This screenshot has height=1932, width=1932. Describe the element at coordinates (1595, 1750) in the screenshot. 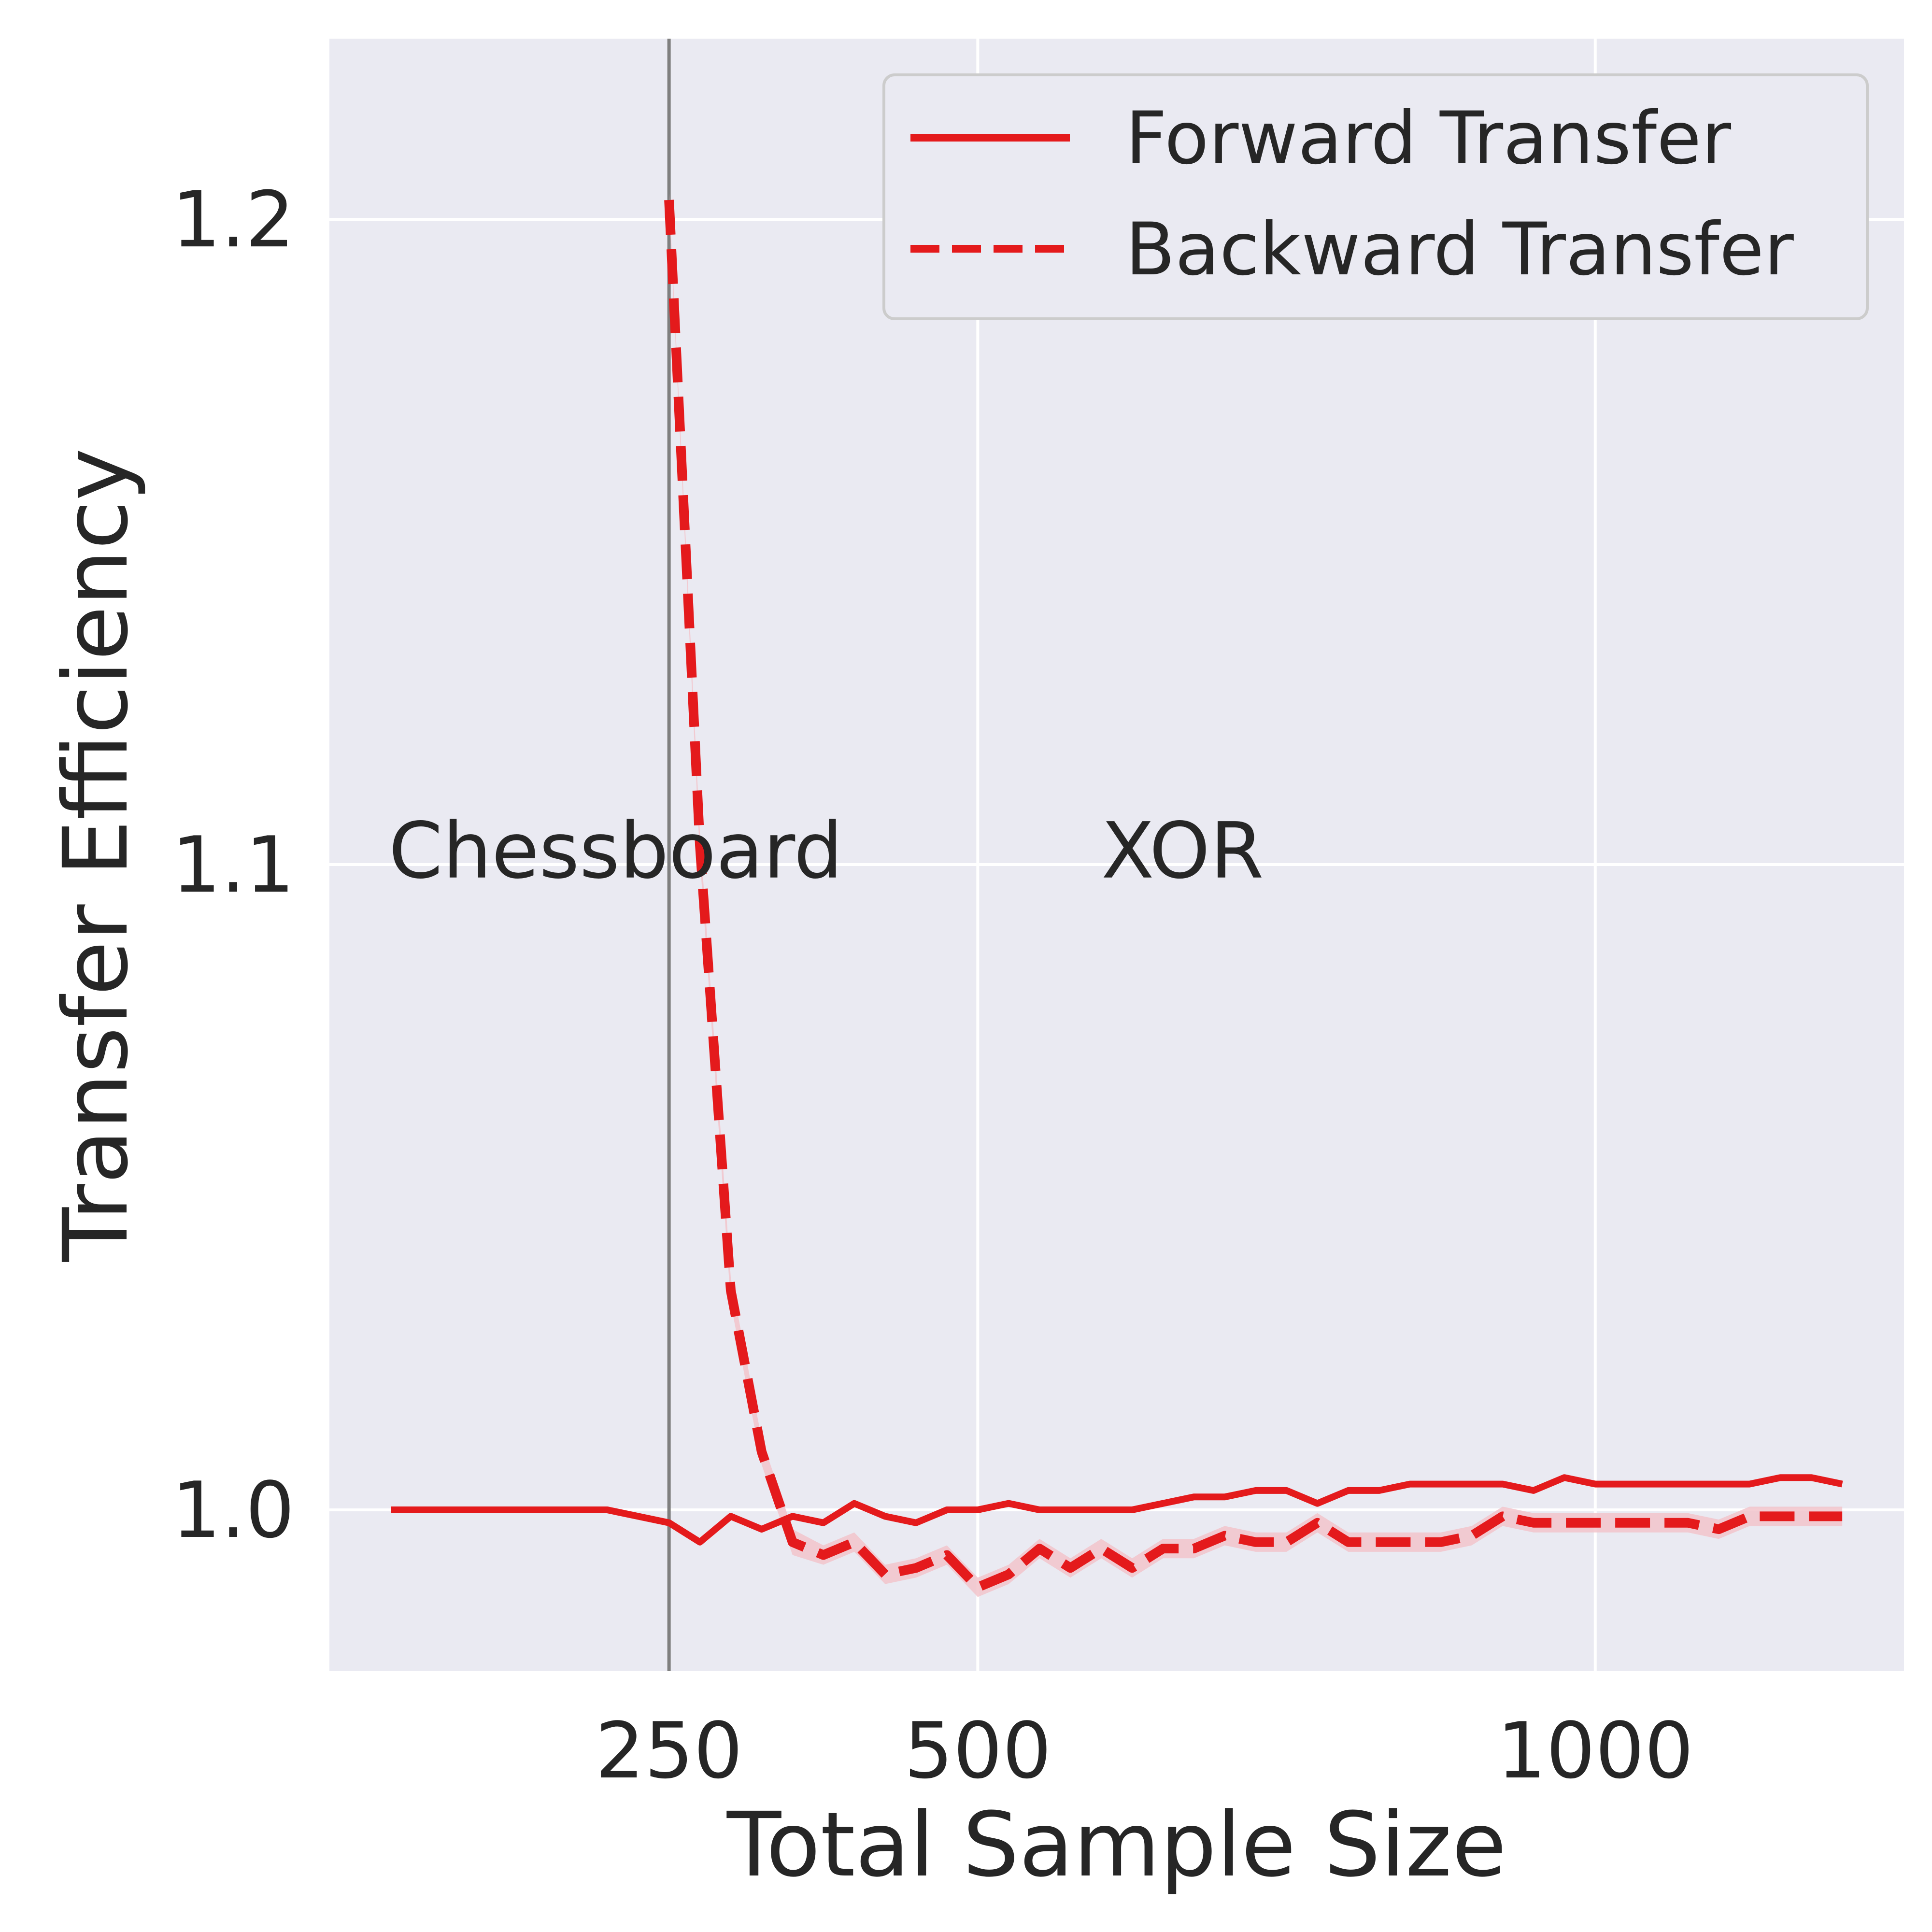

I see `x-tick-label: 1000` at that location.